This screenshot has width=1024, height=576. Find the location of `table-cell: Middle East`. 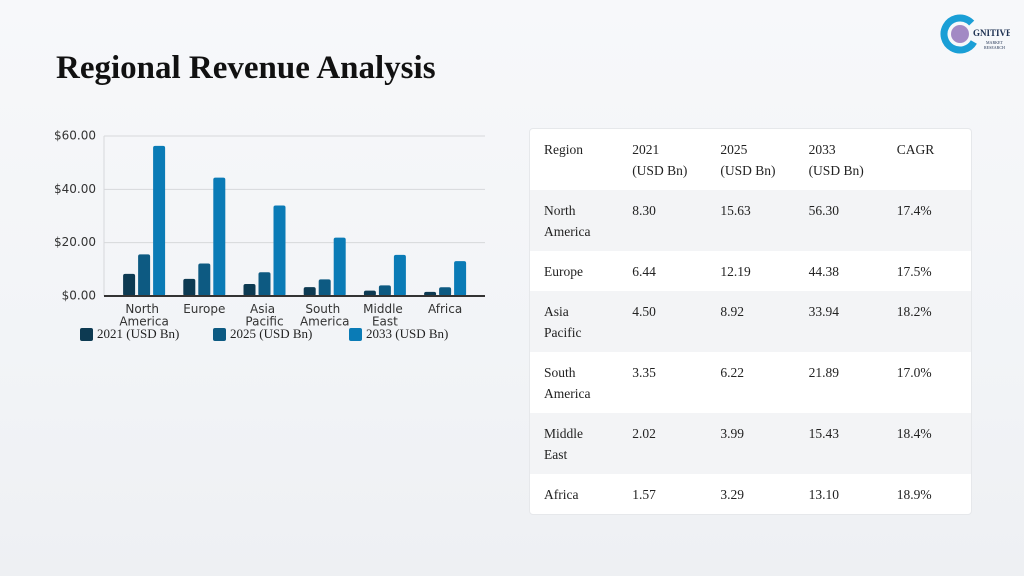

table-cell: Middle East is located at coordinates (574, 443).